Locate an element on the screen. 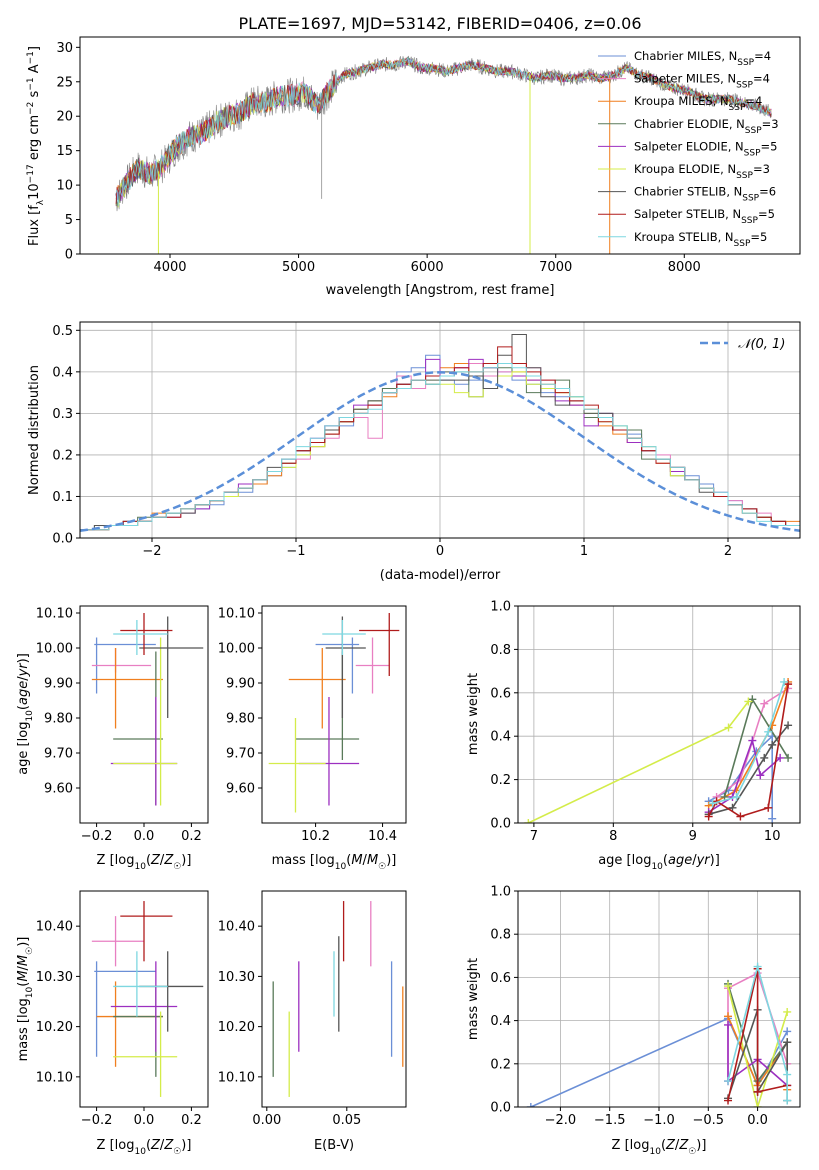 The image size is (819, 1170). x-tick-label: −2 is located at coordinates (151, 551).